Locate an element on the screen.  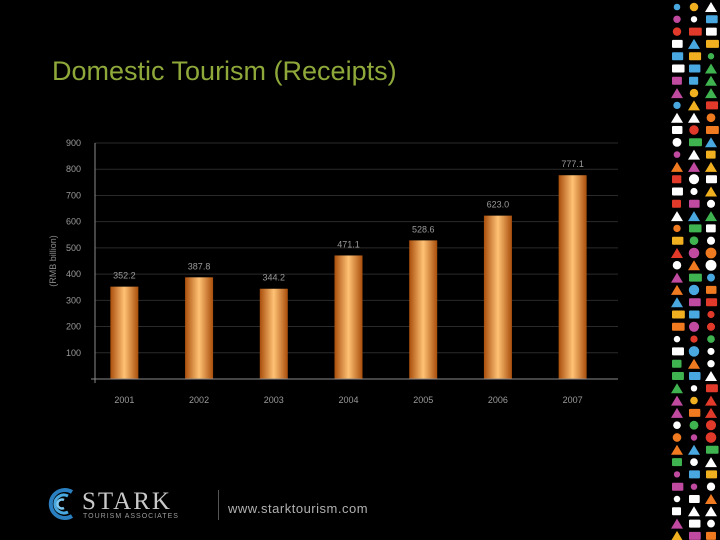
y-tick-label: 600 is located at coordinates (73, 222).